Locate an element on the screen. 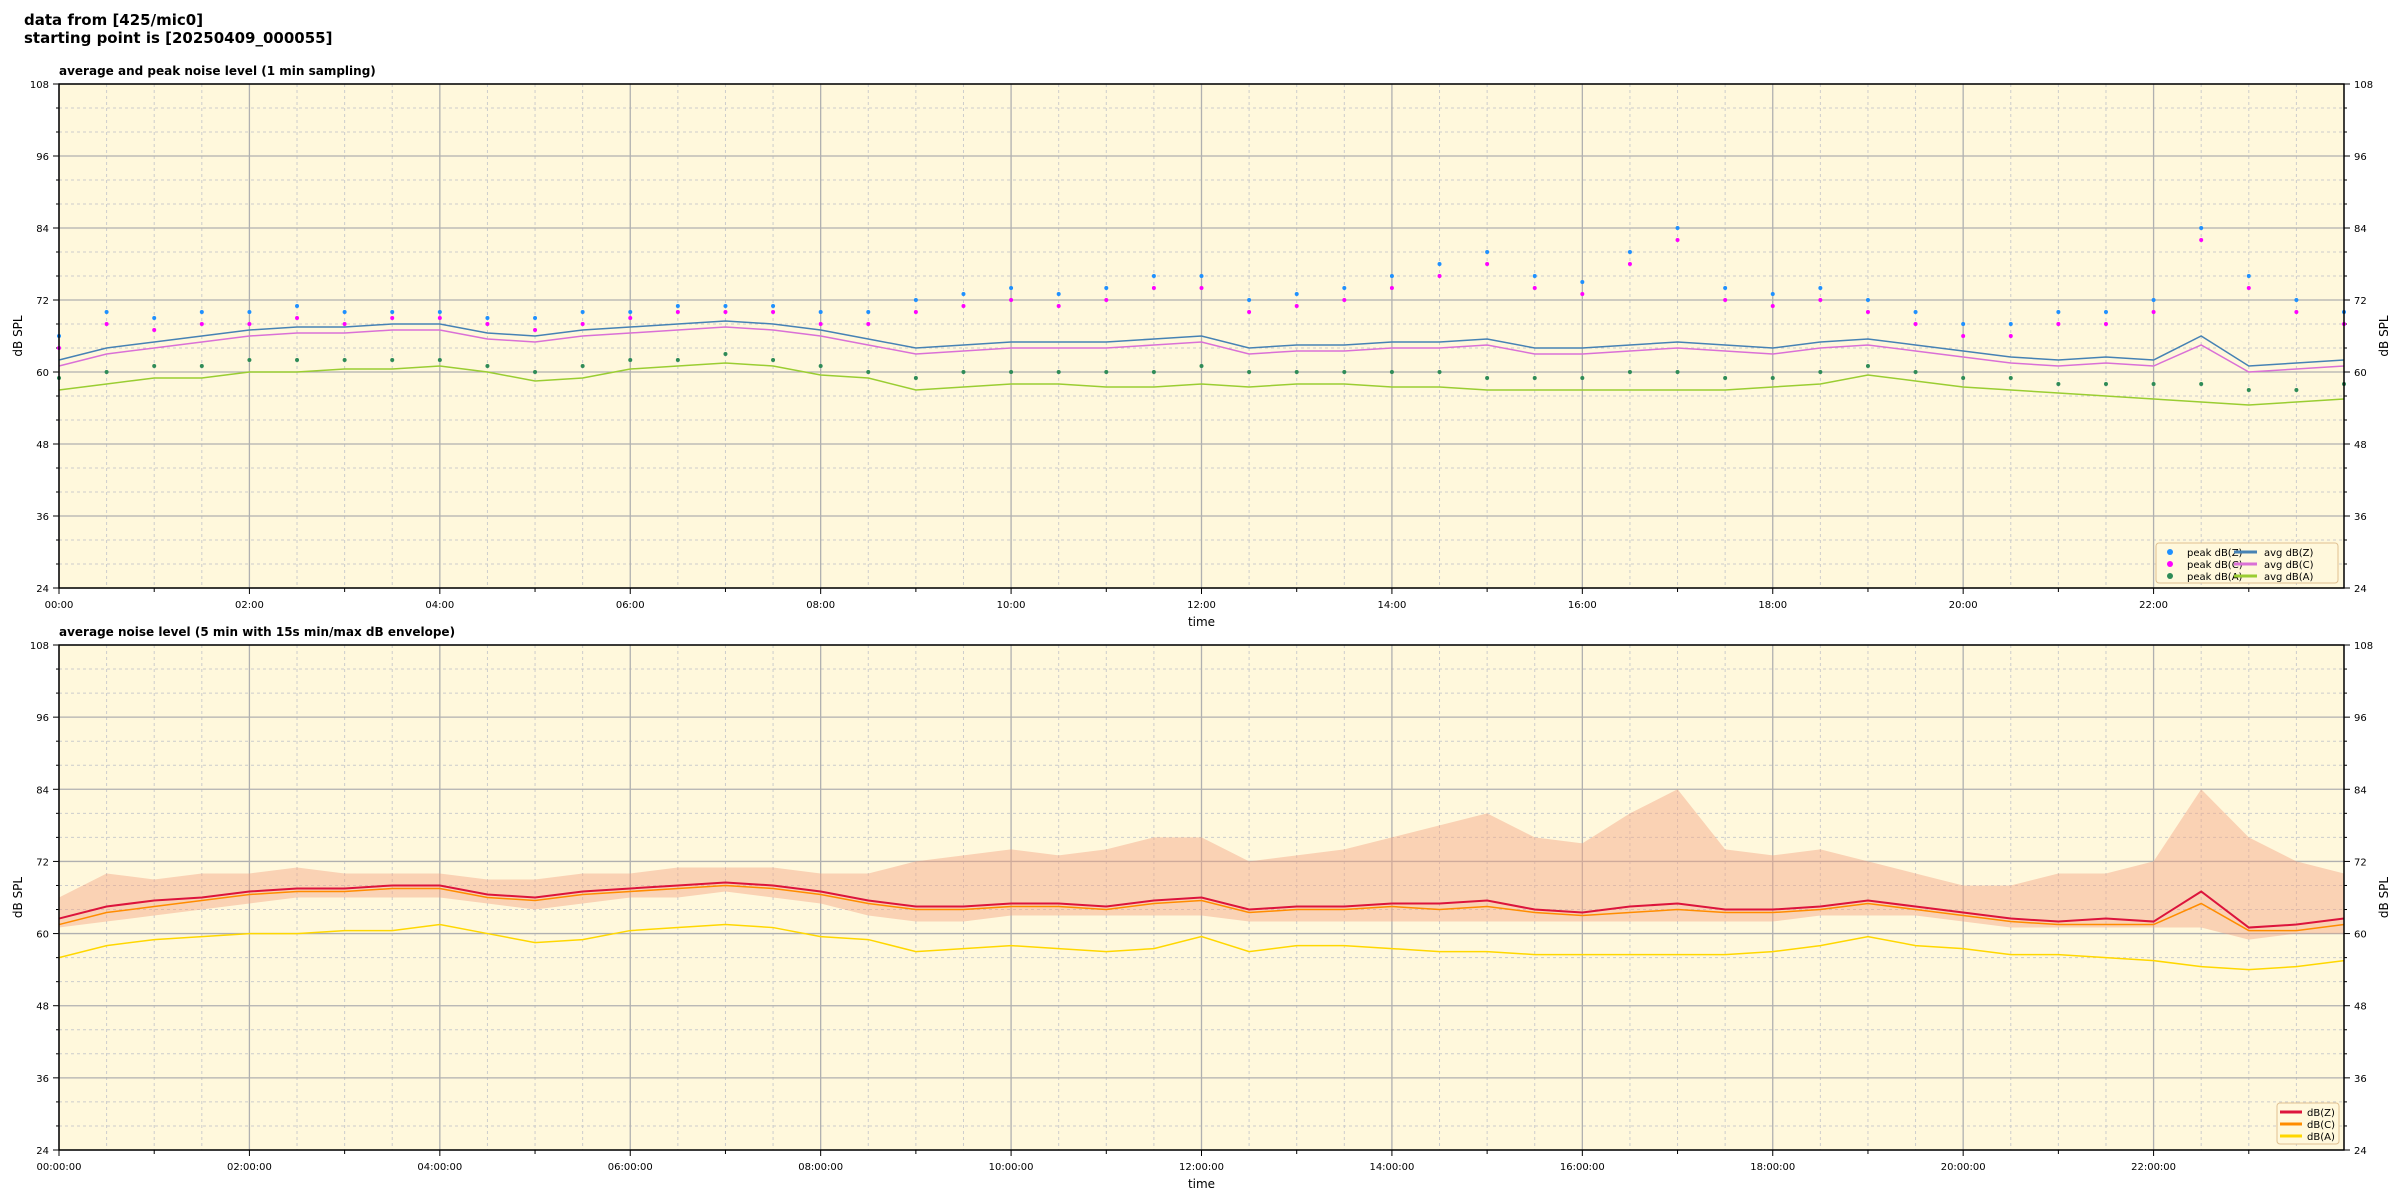  x-tick-label: 10:00:00 is located at coordinates (1011, 1167).